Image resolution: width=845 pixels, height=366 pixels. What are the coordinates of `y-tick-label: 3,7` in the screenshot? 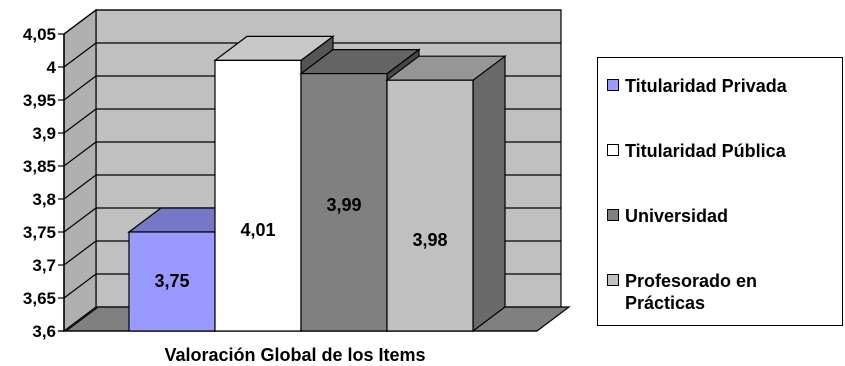 It's located at (44, 265).